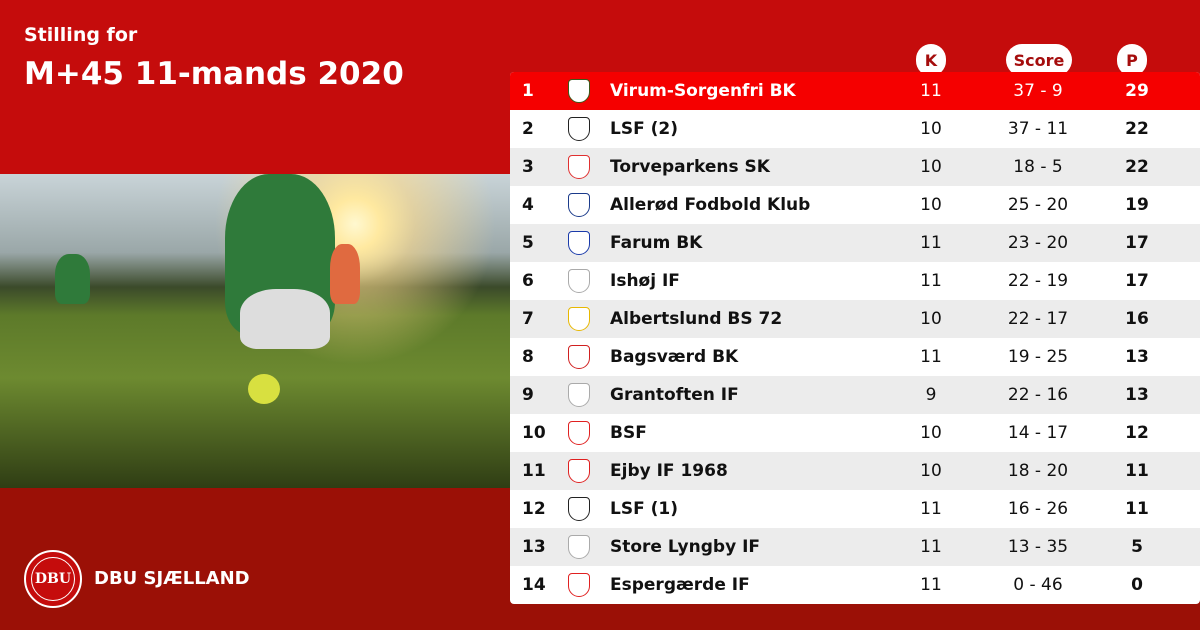  What do you see at coordinates (855, 471) in the screenshot?
I see `table-row: 11 Ejby IF 1968 10 18 - 20 11` at bounding box center [855, 471].